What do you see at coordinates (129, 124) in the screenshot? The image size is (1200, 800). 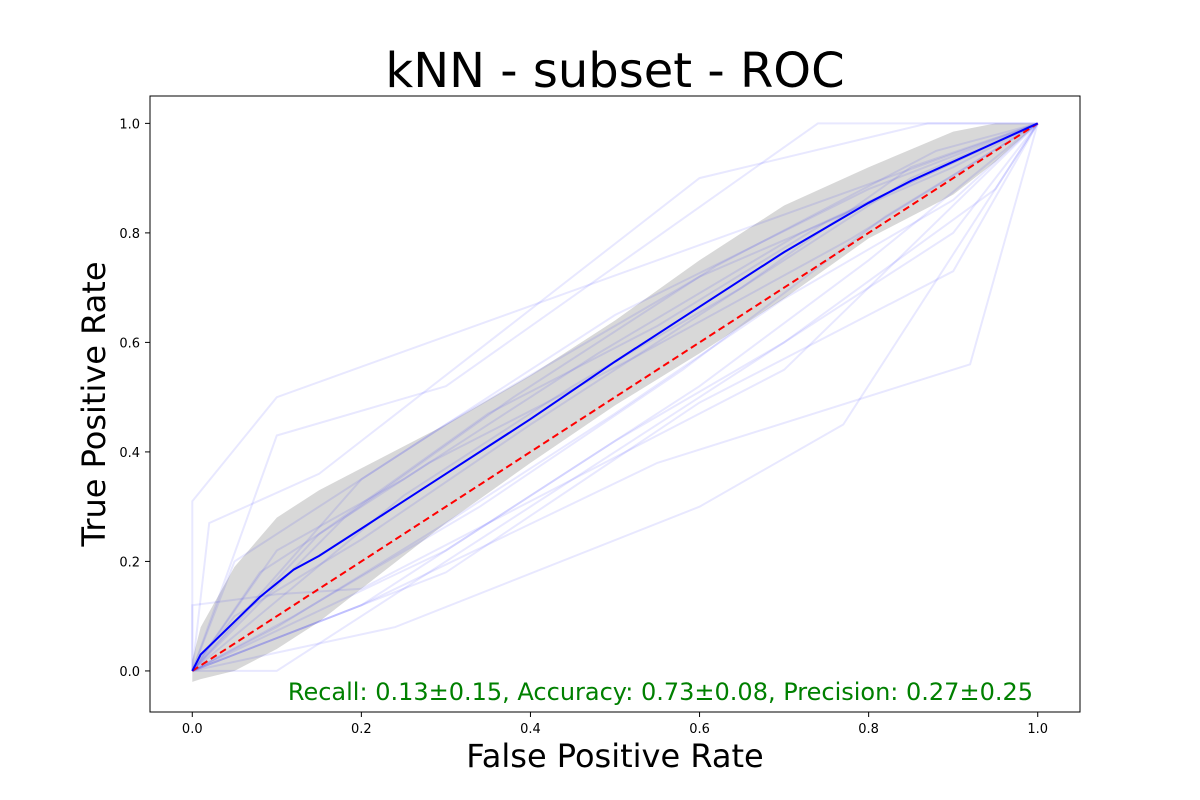 I see `y-tick-label: 1.0` at bounding box center [129, 124].